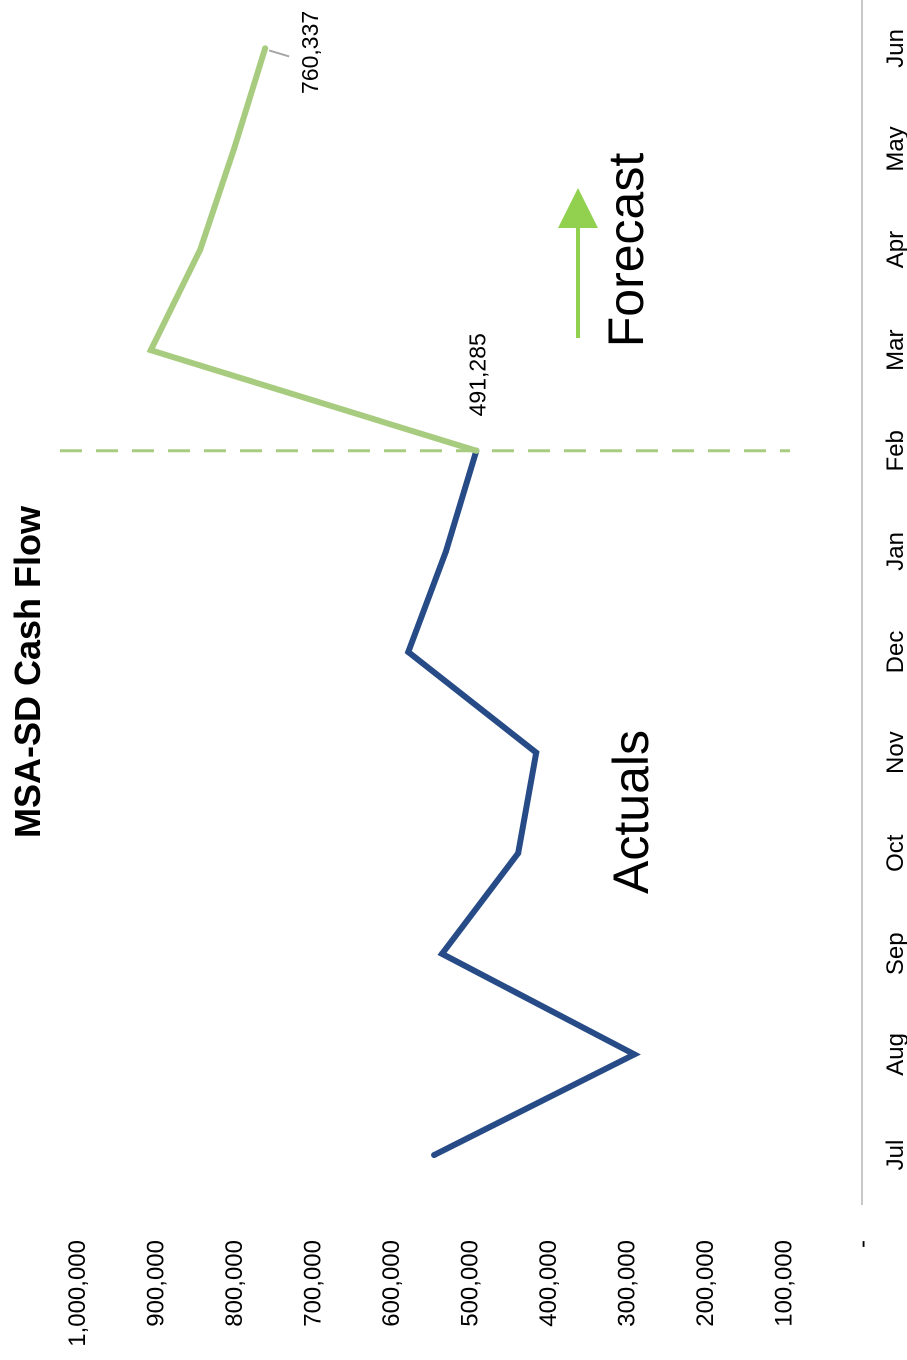 Image resolution: width=907 pixels, height=1360 pixels. I want to click on x-tick-label: May, so click(894, 148).